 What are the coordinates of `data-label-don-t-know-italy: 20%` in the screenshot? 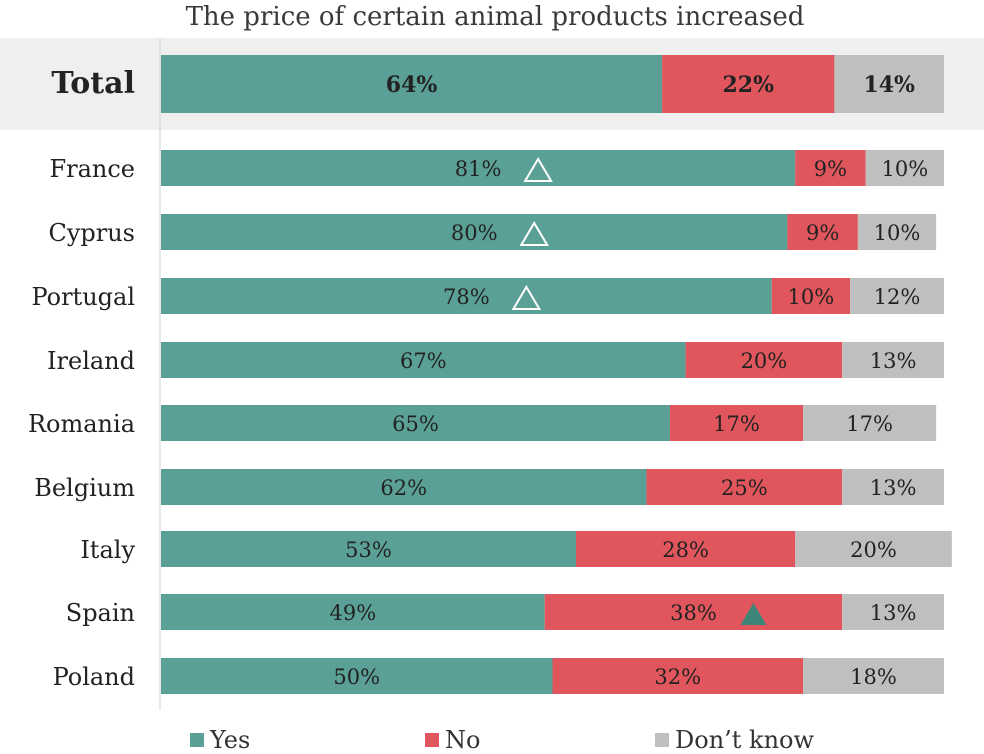 It's located at (873, 550).